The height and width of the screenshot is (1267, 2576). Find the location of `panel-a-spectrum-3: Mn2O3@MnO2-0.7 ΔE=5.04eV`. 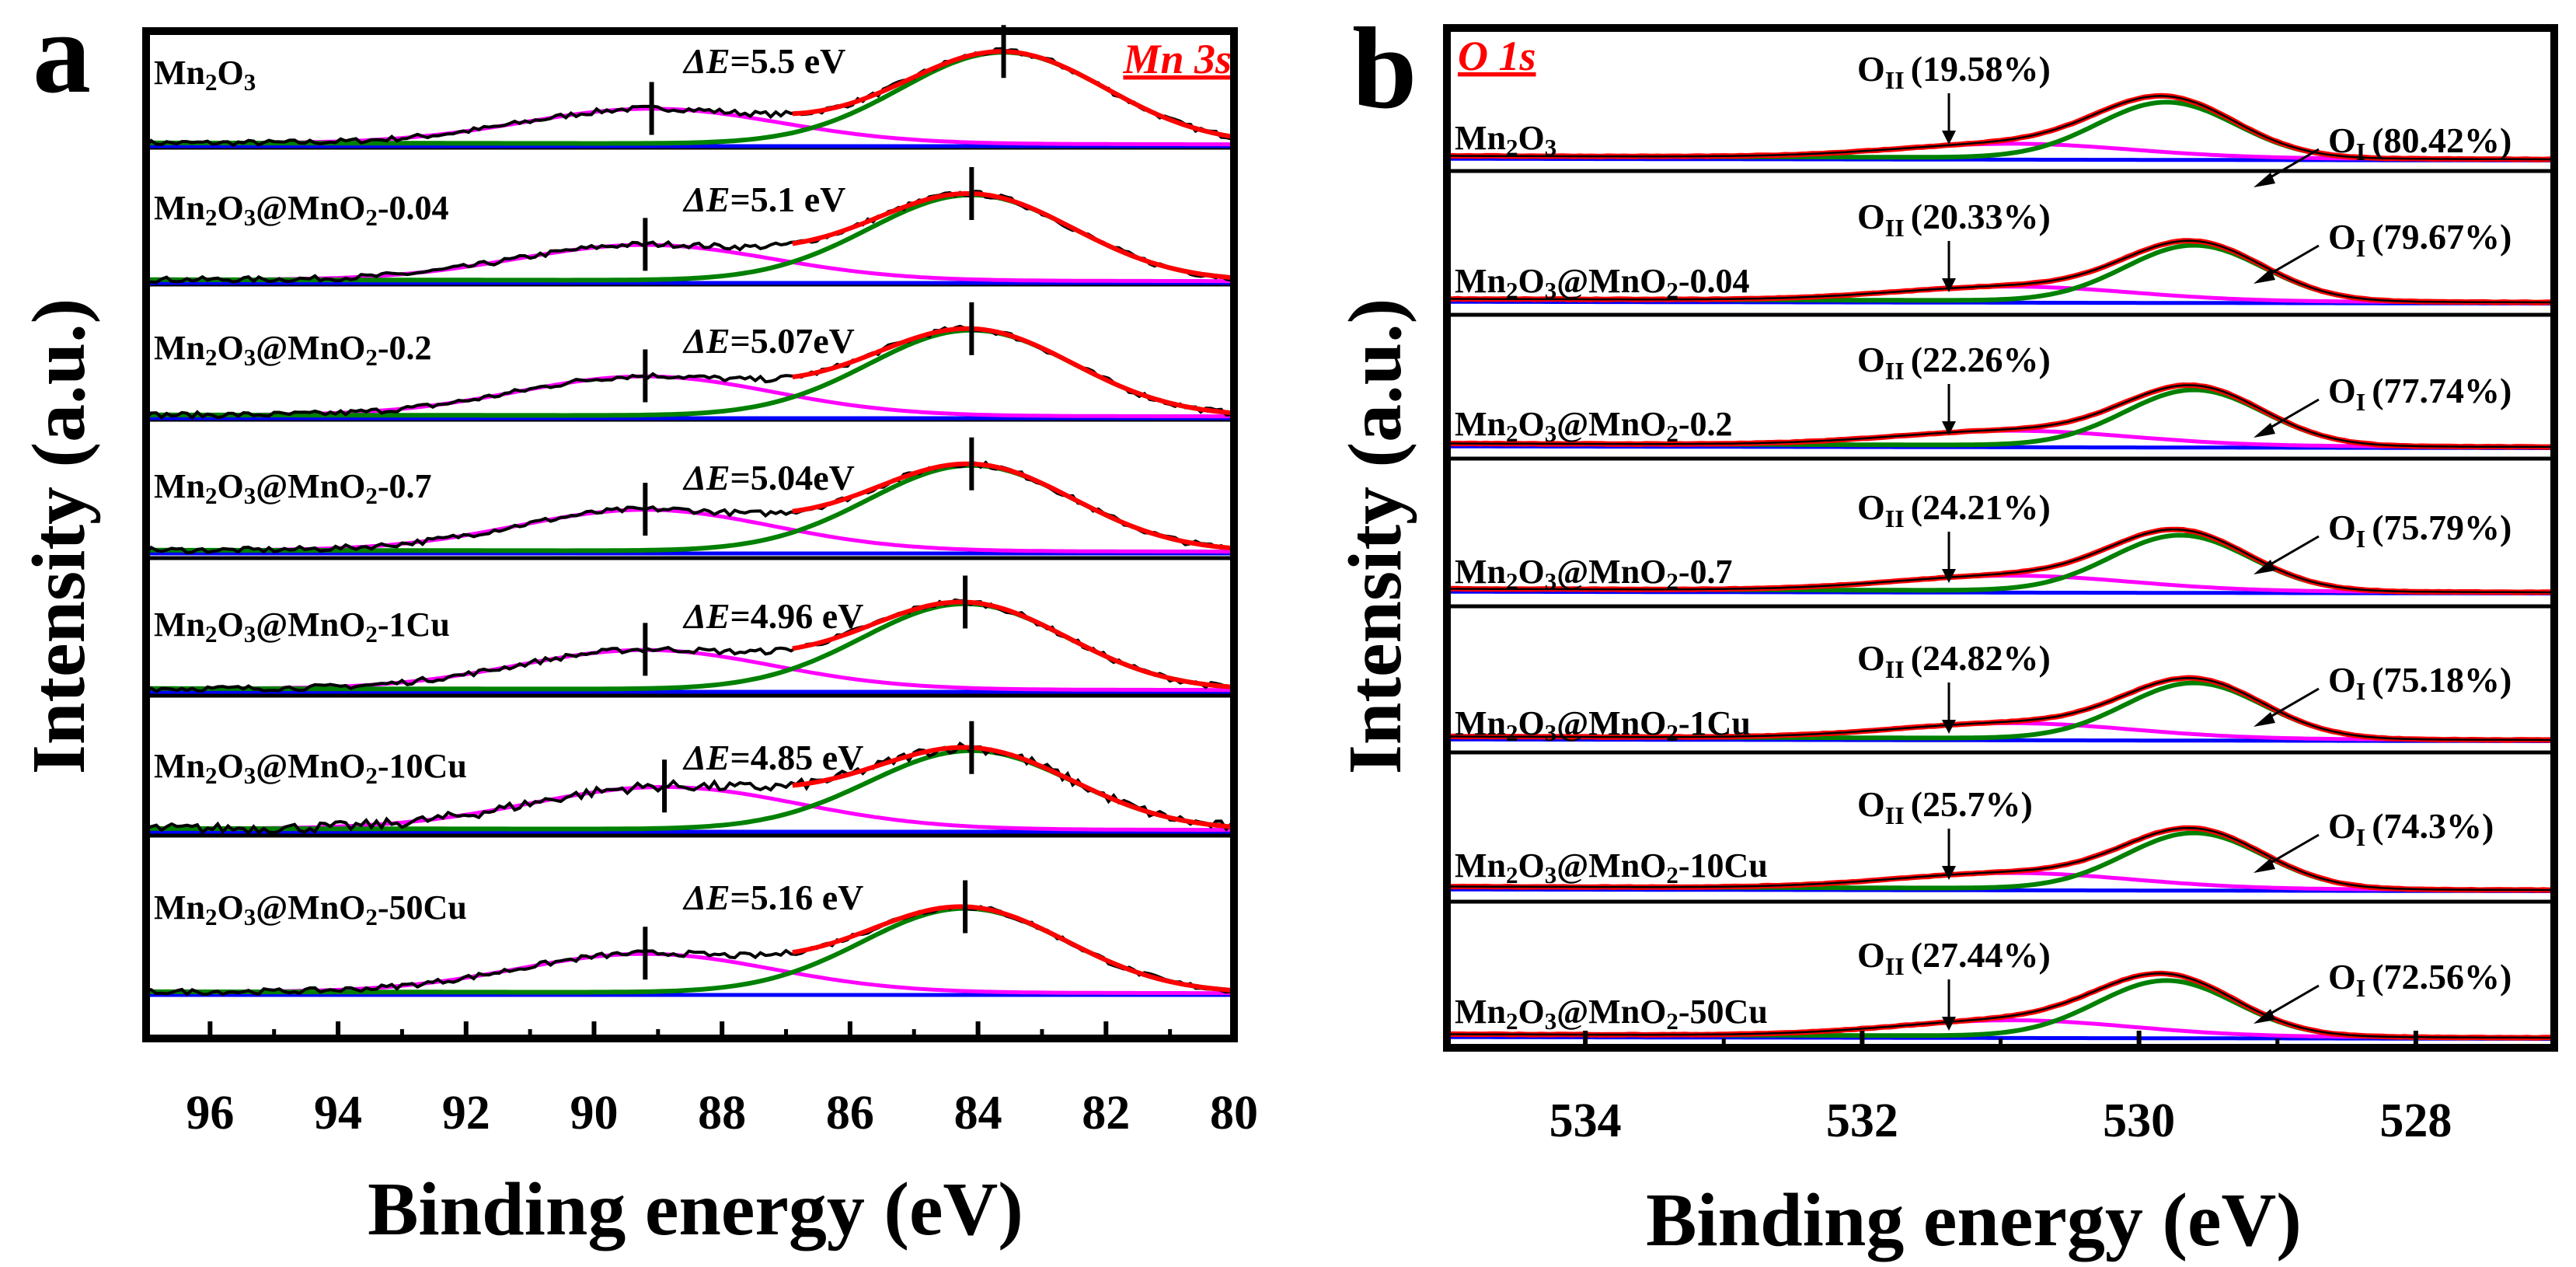

panel-a-spectrum-3: Mn2O3@MnO2-0.7 ΔE=5.04eV is located at coordinates (690, 496).